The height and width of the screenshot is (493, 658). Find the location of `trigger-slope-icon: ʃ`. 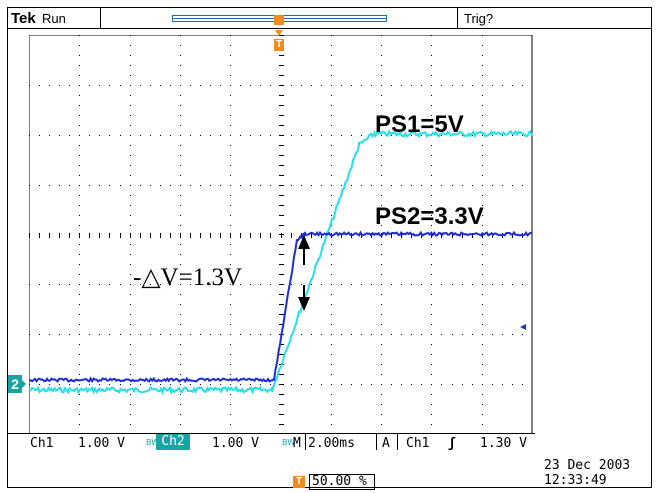

trigger-slope-icon: ʃ is located at coordinates (452, 443).